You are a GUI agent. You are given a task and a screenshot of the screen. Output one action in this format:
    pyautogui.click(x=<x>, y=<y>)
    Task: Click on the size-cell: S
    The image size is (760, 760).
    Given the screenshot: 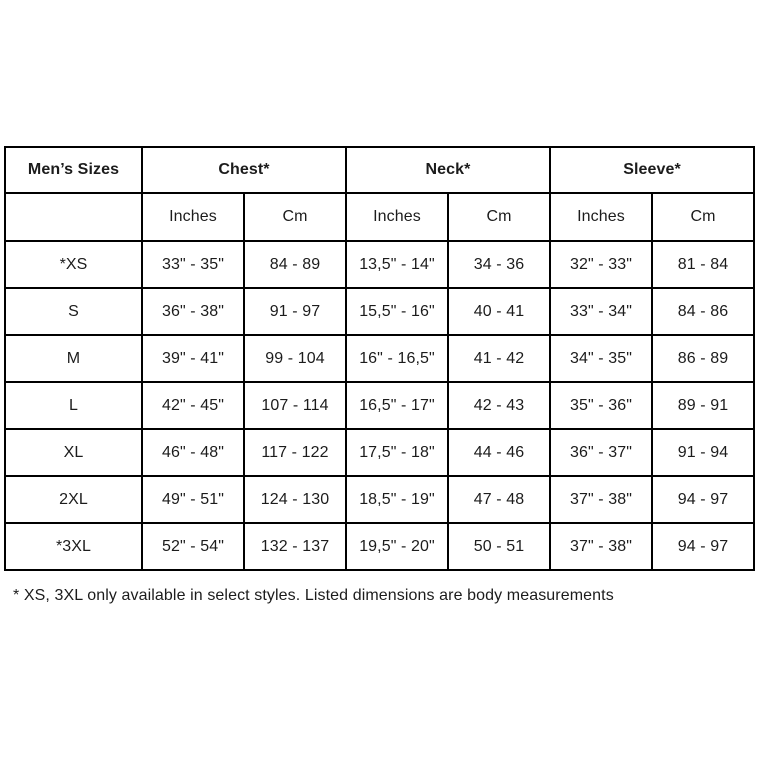 What is the action you would take?
    pyautogui.click(x=73, y=311)
    